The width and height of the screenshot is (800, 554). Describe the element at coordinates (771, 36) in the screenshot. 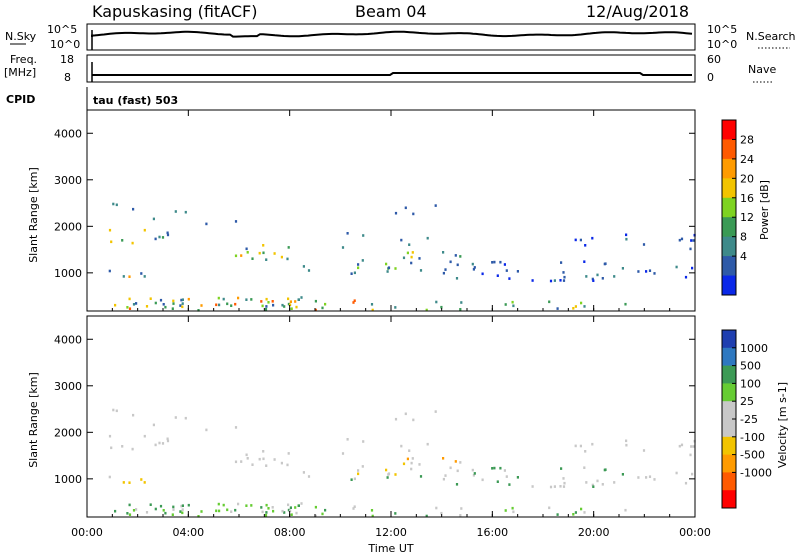

I see `nsearch-label: N.Search` at that location.